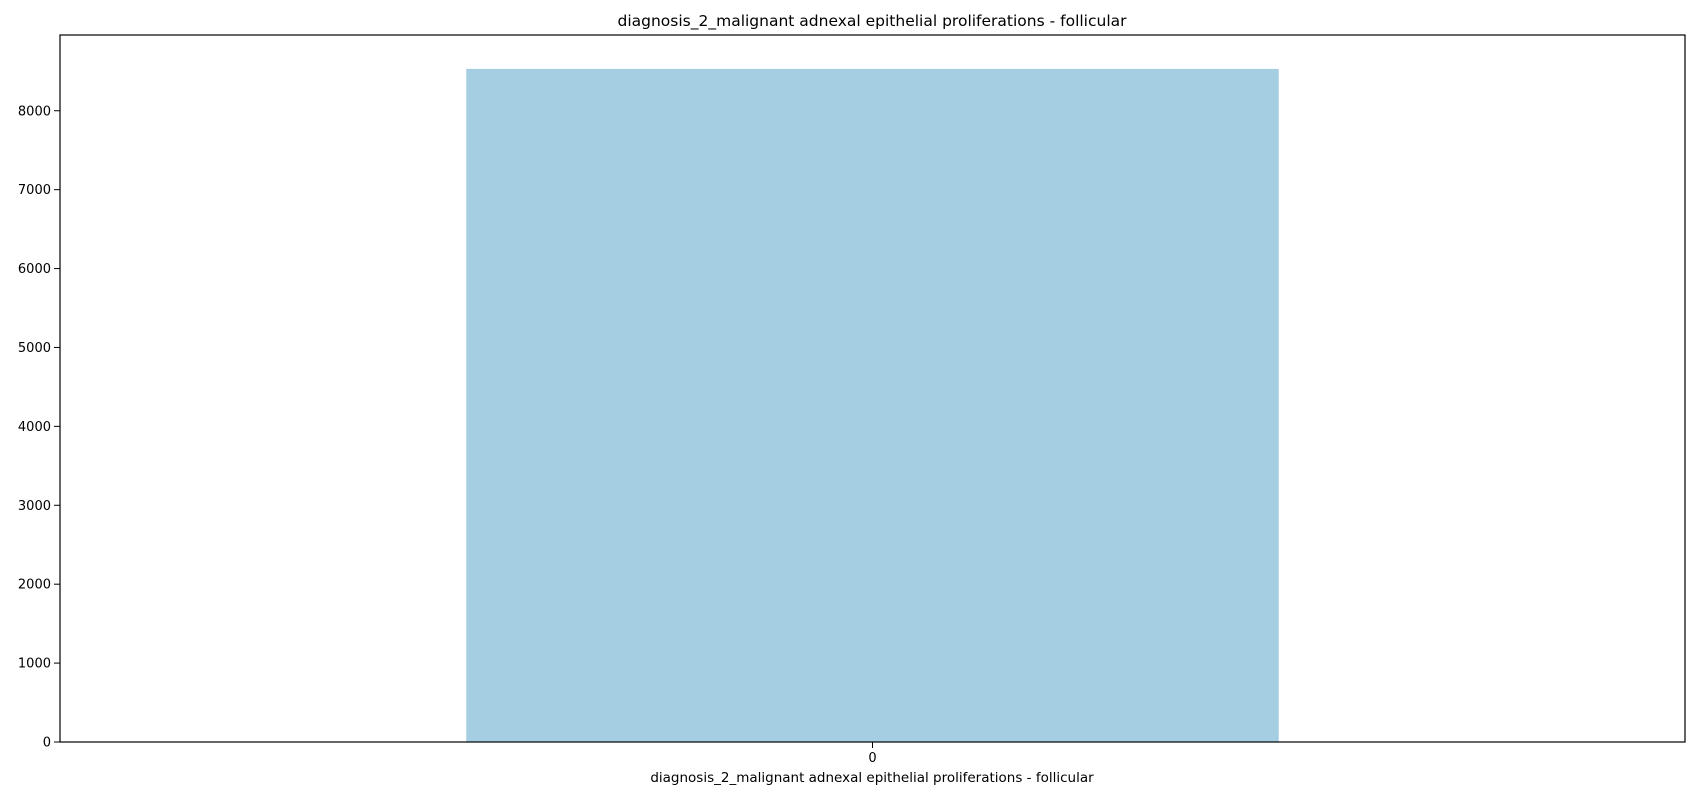  What do you see at coordinates (872, 758) in the screenshot?
I see `x-tick-label: 0` at bounding box center [872, 758].